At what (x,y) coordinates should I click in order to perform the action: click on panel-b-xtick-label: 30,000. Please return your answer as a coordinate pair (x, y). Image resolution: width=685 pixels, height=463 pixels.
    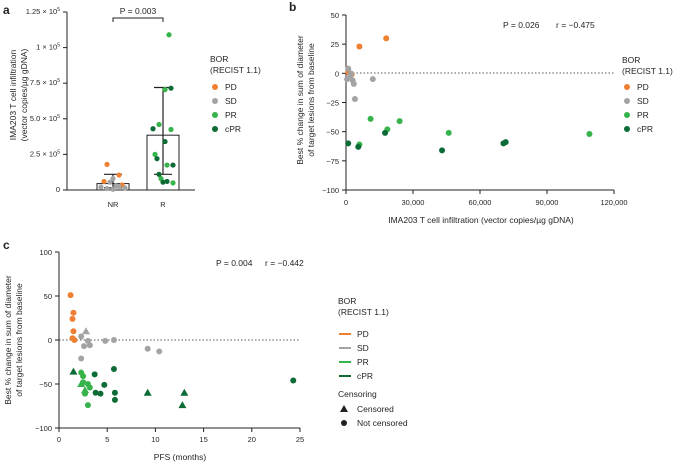
    Looking at the image, I should click on (413, 202).